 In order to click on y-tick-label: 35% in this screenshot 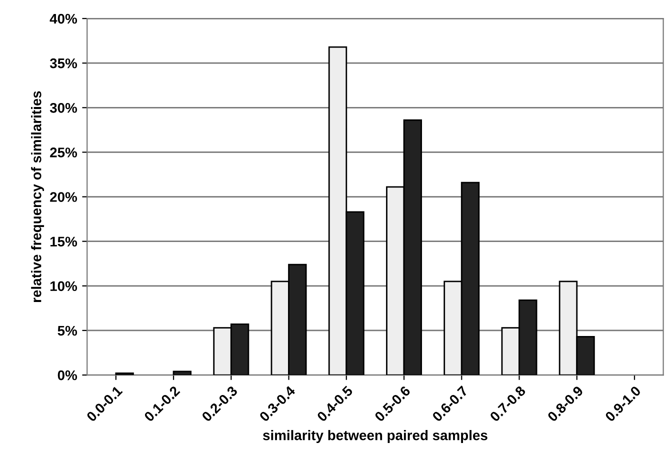, I will do `click(64, 63)`.